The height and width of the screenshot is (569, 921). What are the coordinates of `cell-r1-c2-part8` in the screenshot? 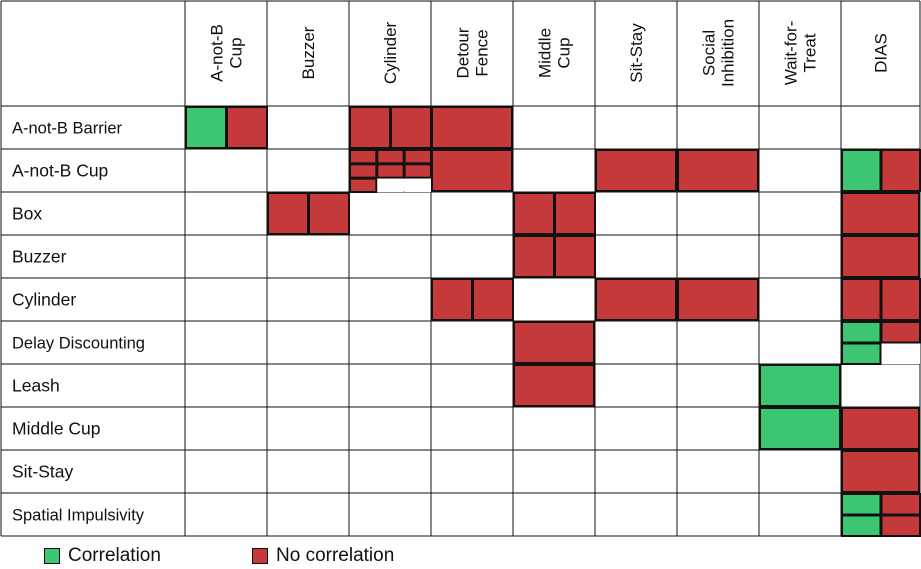 It's located at (417, 185).